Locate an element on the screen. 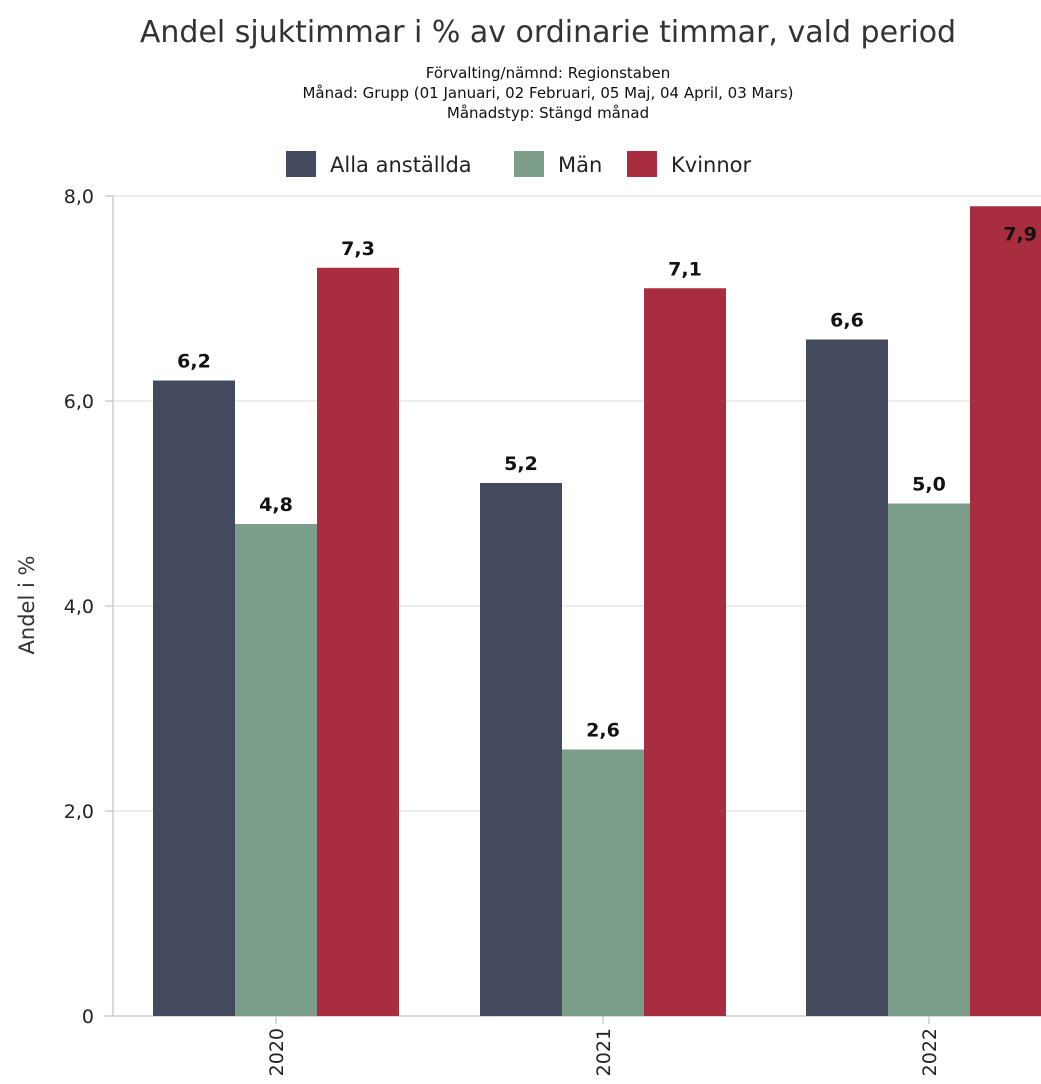 The height and width of the screenshot is (1084, 1041). legend-item: Kvinnor is located at coordinates (689, 164).